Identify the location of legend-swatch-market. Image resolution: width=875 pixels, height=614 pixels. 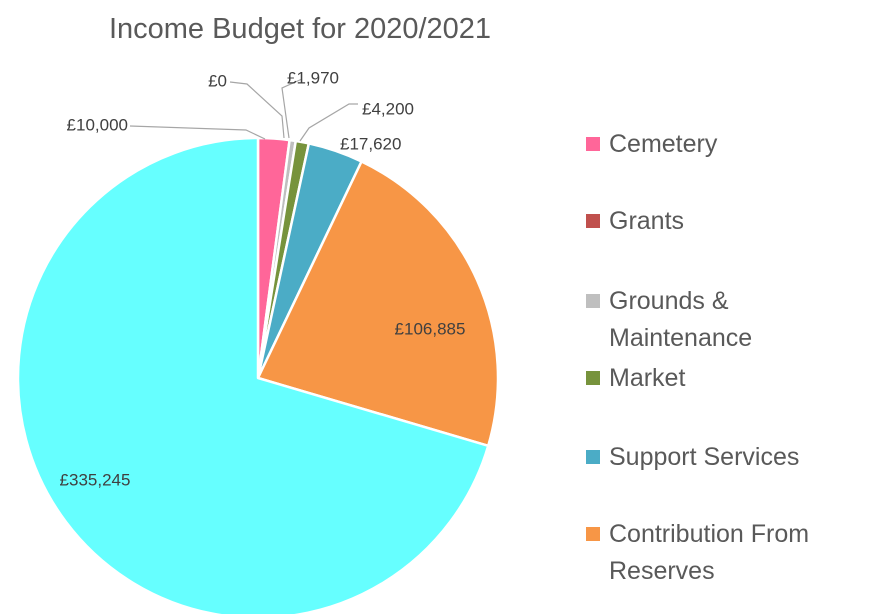
(593, 378).